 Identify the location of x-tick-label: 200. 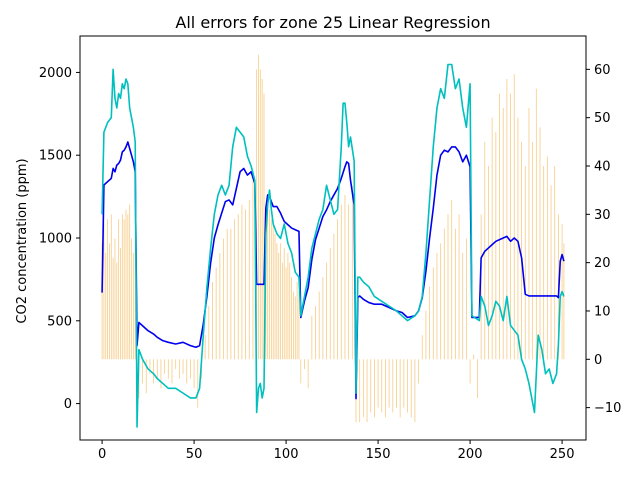
(470, 454).